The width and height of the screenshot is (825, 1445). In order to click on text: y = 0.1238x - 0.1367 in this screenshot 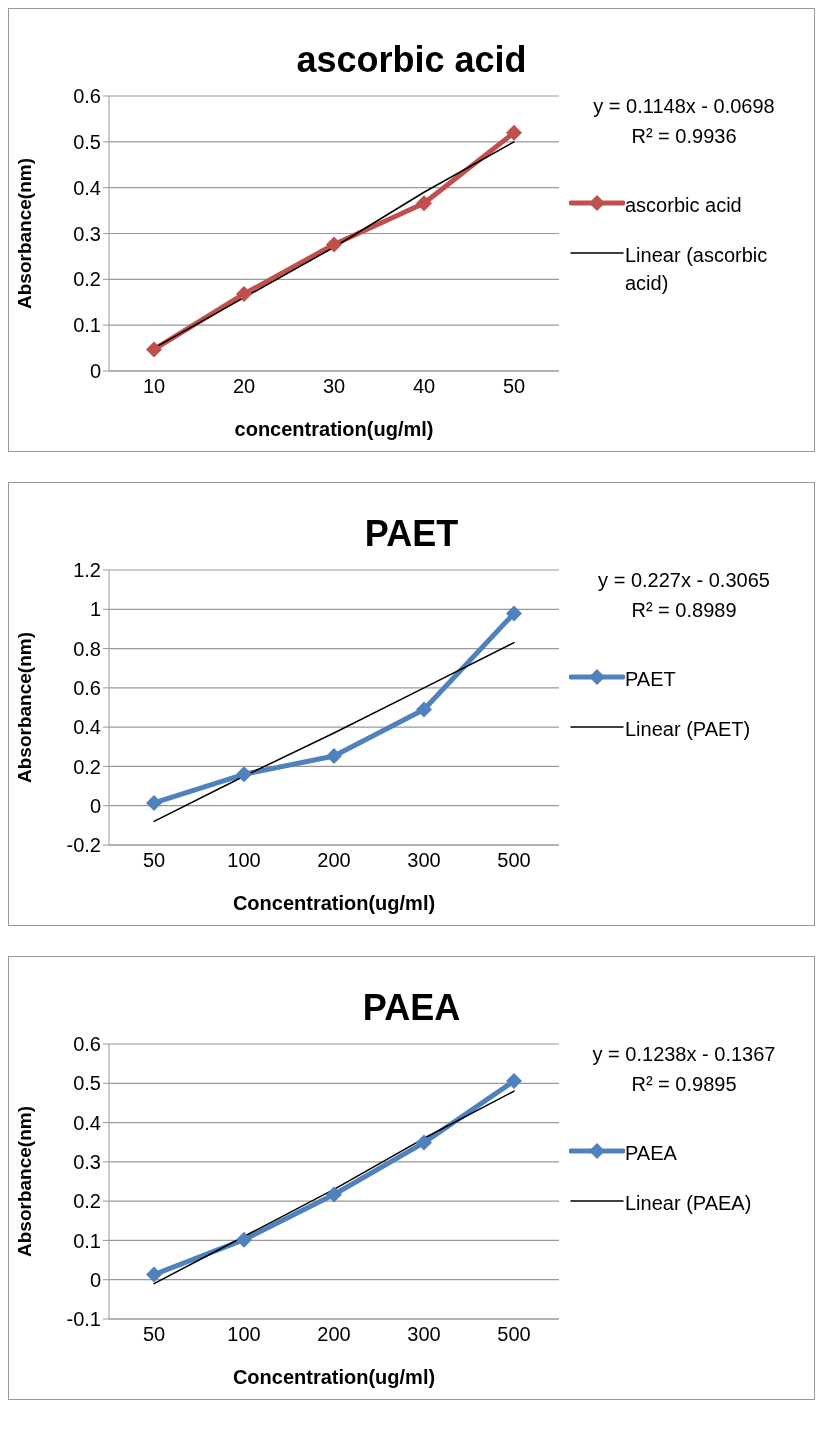, I will do `click(684, 1054)`.